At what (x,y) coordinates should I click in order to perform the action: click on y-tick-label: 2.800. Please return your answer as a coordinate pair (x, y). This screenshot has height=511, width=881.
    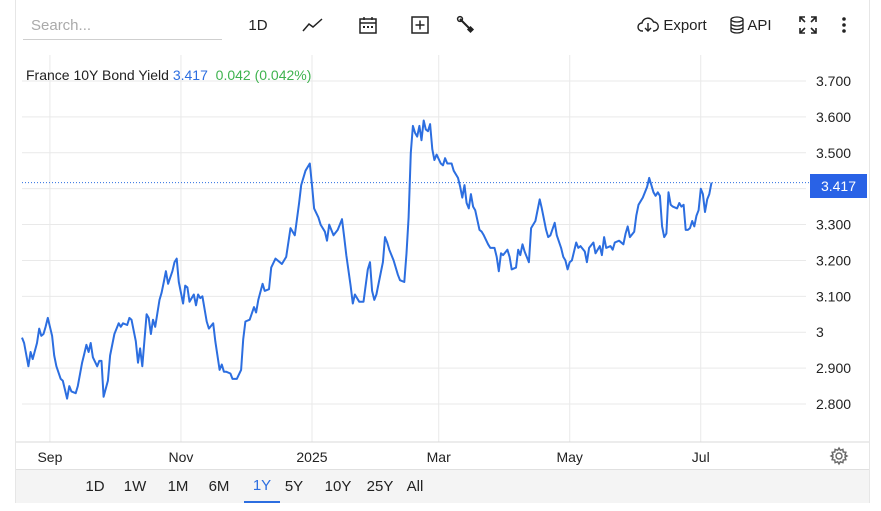
    Looking at the image, I should click on (833, 404).